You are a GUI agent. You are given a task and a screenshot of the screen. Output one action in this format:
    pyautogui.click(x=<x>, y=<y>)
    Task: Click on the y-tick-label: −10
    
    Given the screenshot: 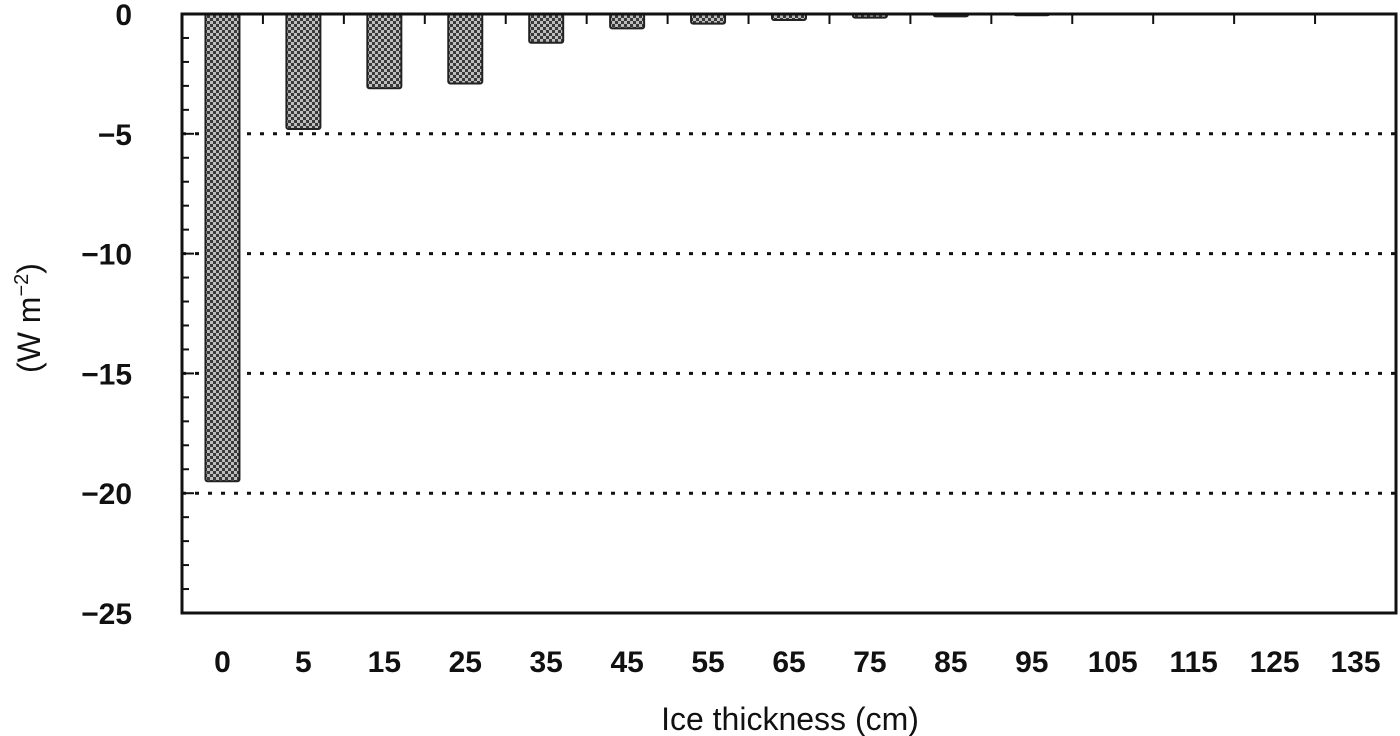 What is the action you would take?
    pyautogui.click(x=106, y=255)
    